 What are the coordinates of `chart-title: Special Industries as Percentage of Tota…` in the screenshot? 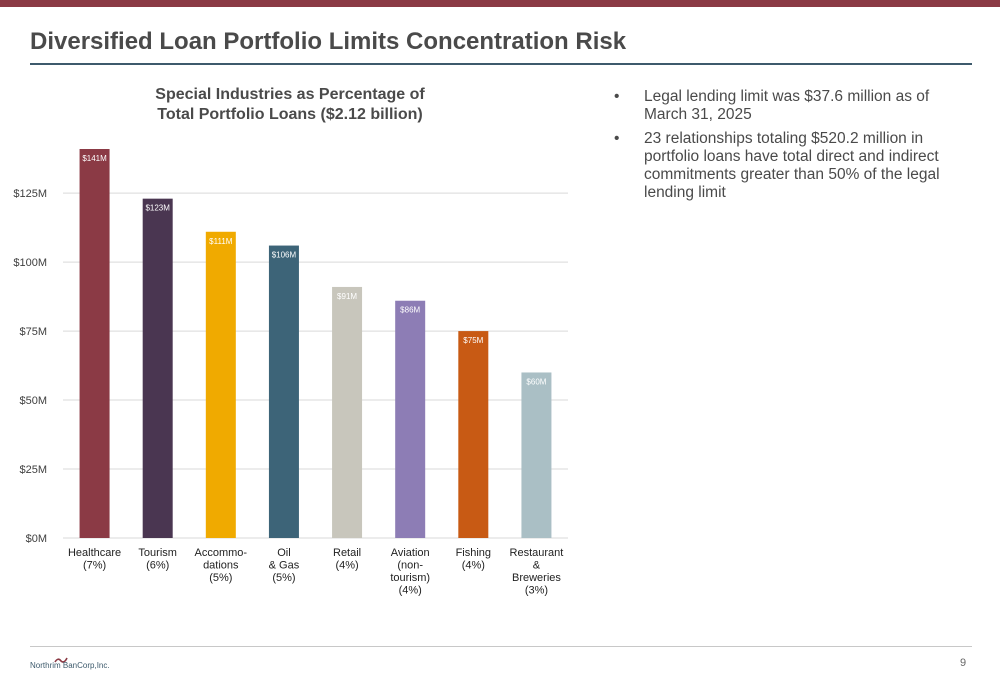 It's located at (290, 105).